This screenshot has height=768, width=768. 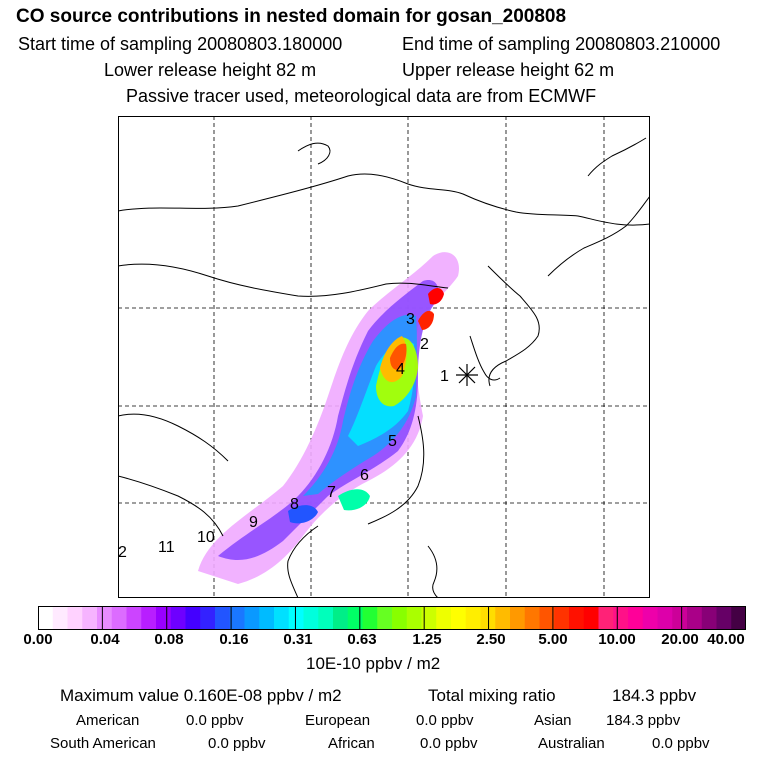 What do you see at coordinates (410, 319) in the screenshot?
I see `region-label: 3` at bounding box center [410, 319].